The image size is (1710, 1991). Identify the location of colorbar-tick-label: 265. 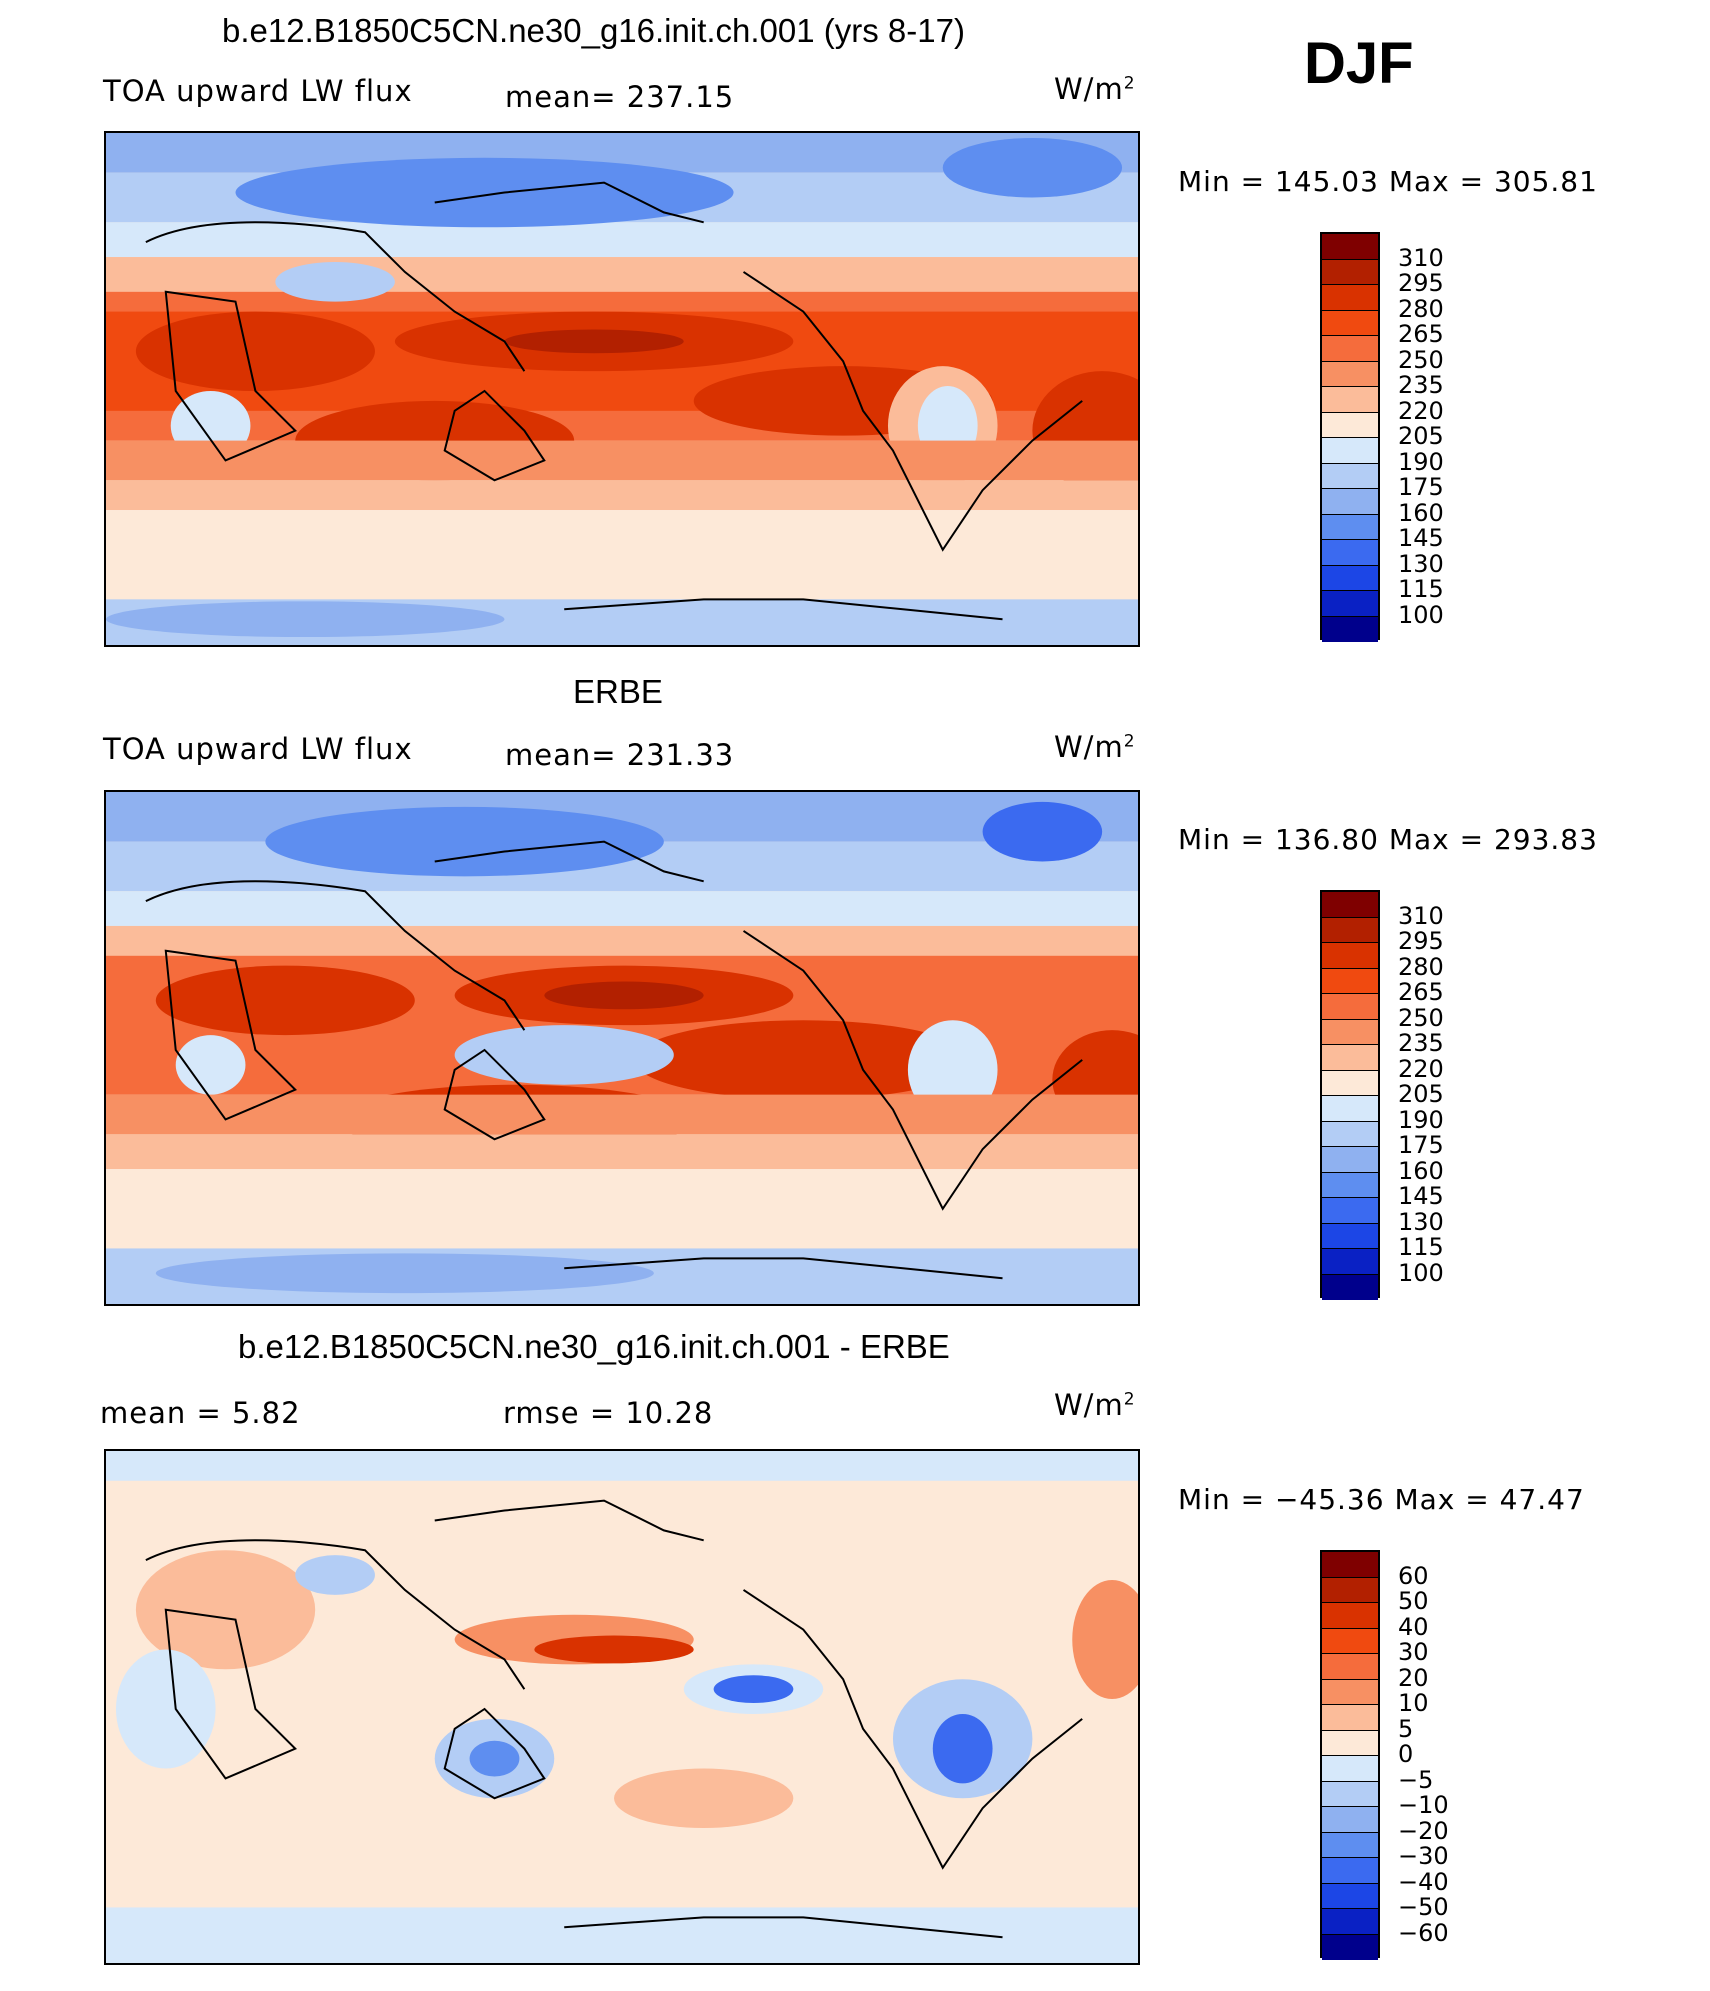
(1421, 992).